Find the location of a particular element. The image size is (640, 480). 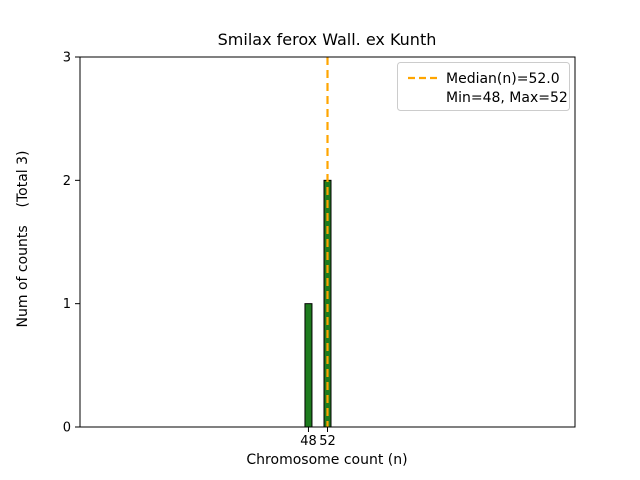

y-tick-label: 3 is located at coordinates (67, 58).